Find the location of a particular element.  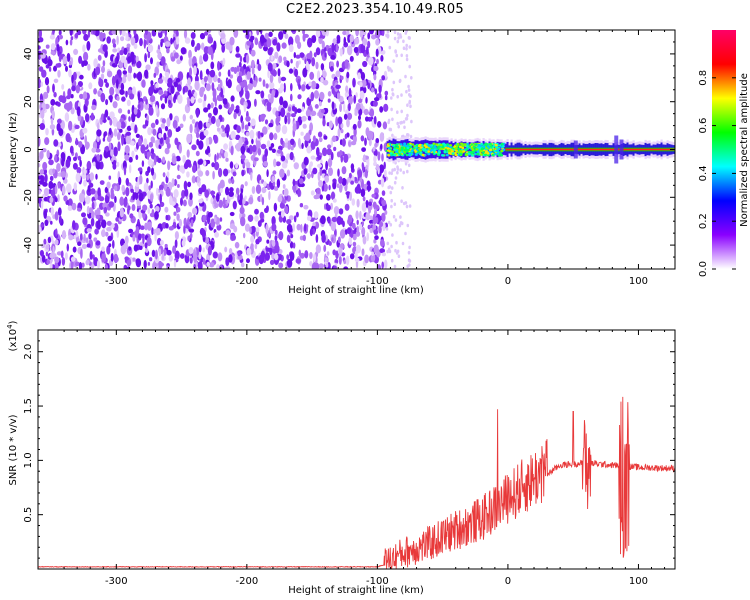

colorbar-tick-label: 0.0 is located at coordinates (703, 269).